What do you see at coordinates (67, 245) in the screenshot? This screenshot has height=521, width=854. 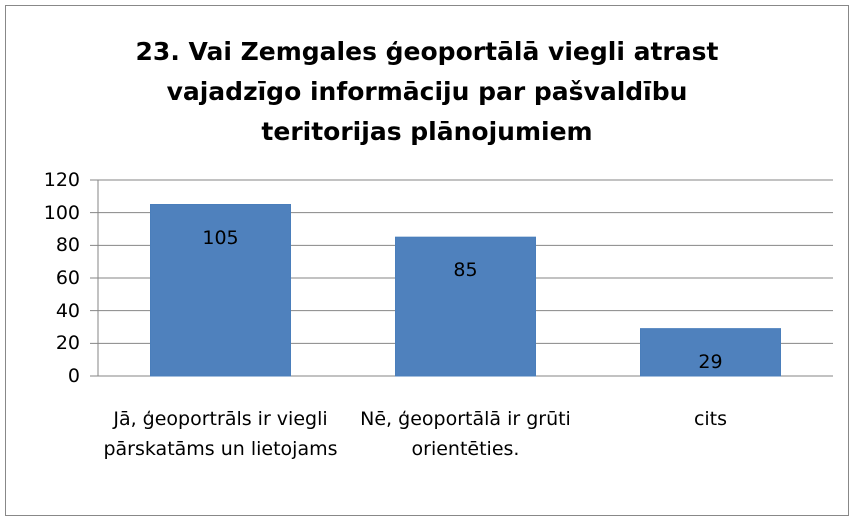 I see `y-tick-label: 80` at bounding box center [67, 245].